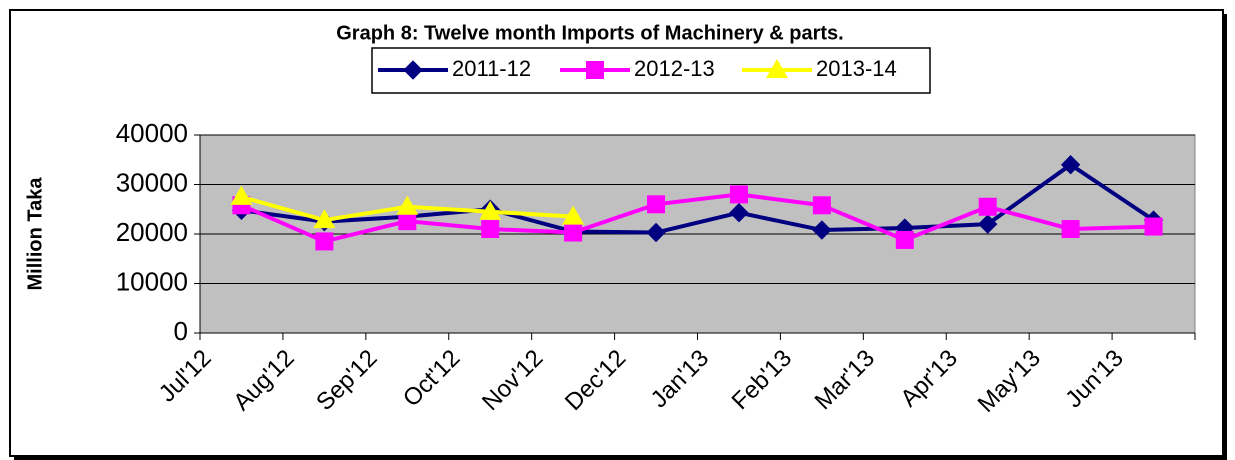 The image size is (1235, 460). I want to click on y-tick-label: 30000, so click(152, 182).